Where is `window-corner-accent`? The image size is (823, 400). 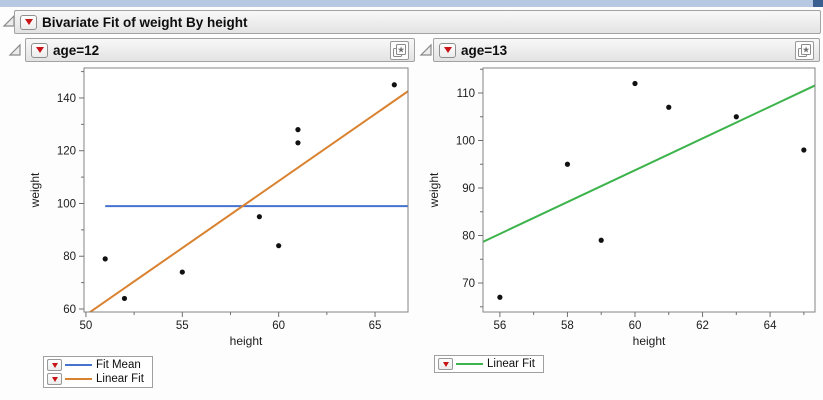 window-corner-accent is located at coordinates (818, 3).